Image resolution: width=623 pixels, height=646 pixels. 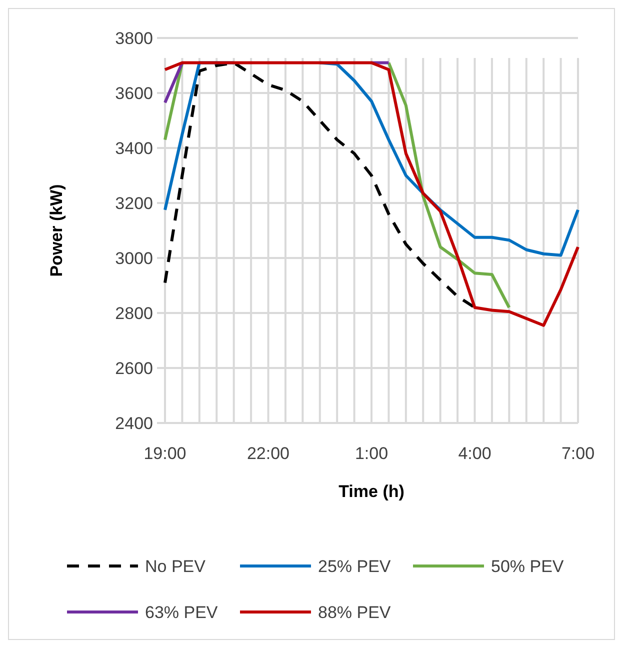 I want to click on y-tick-label: 2800, so click(x=134, y=313).